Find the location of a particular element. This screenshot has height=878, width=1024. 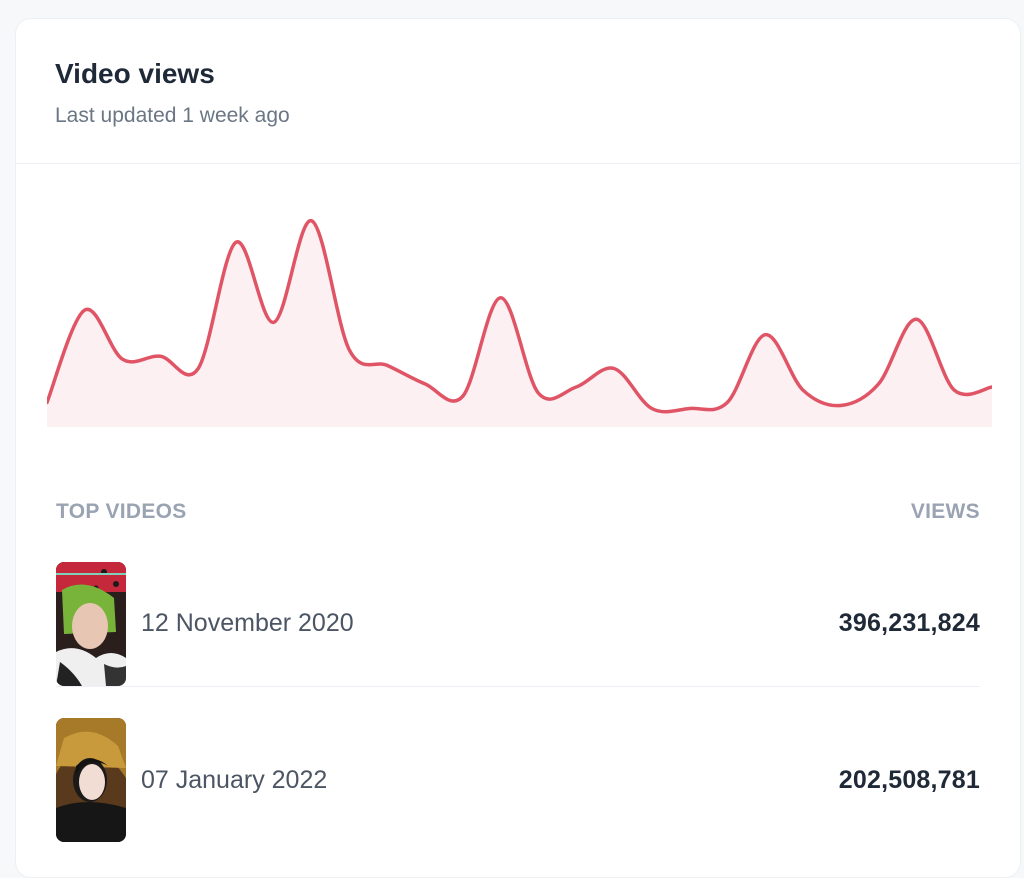

column-header-views: VIEWS is located at coordinates (945, 511).